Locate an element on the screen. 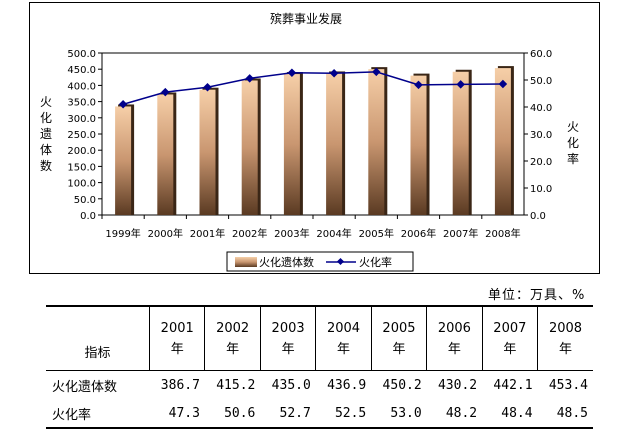  header-year: 2003 年 is located at coordinates (287, 338).